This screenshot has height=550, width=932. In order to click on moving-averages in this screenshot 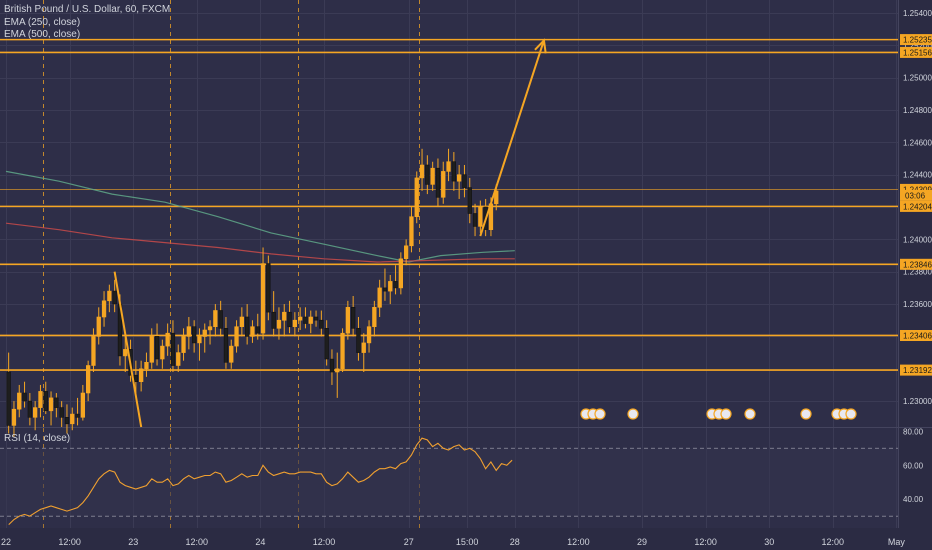, I will do `click(260, 216)`.